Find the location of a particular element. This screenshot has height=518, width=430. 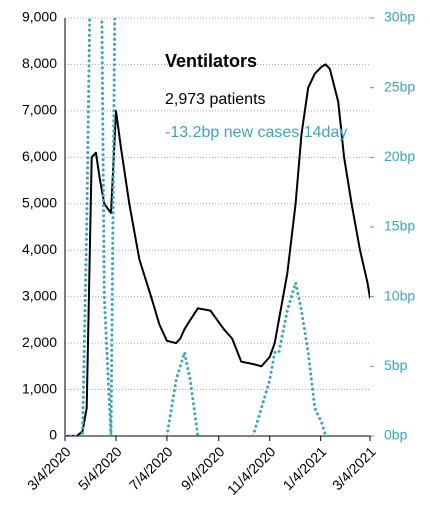

y-tick-label: 8,000 is located at coordinates (39, 63).